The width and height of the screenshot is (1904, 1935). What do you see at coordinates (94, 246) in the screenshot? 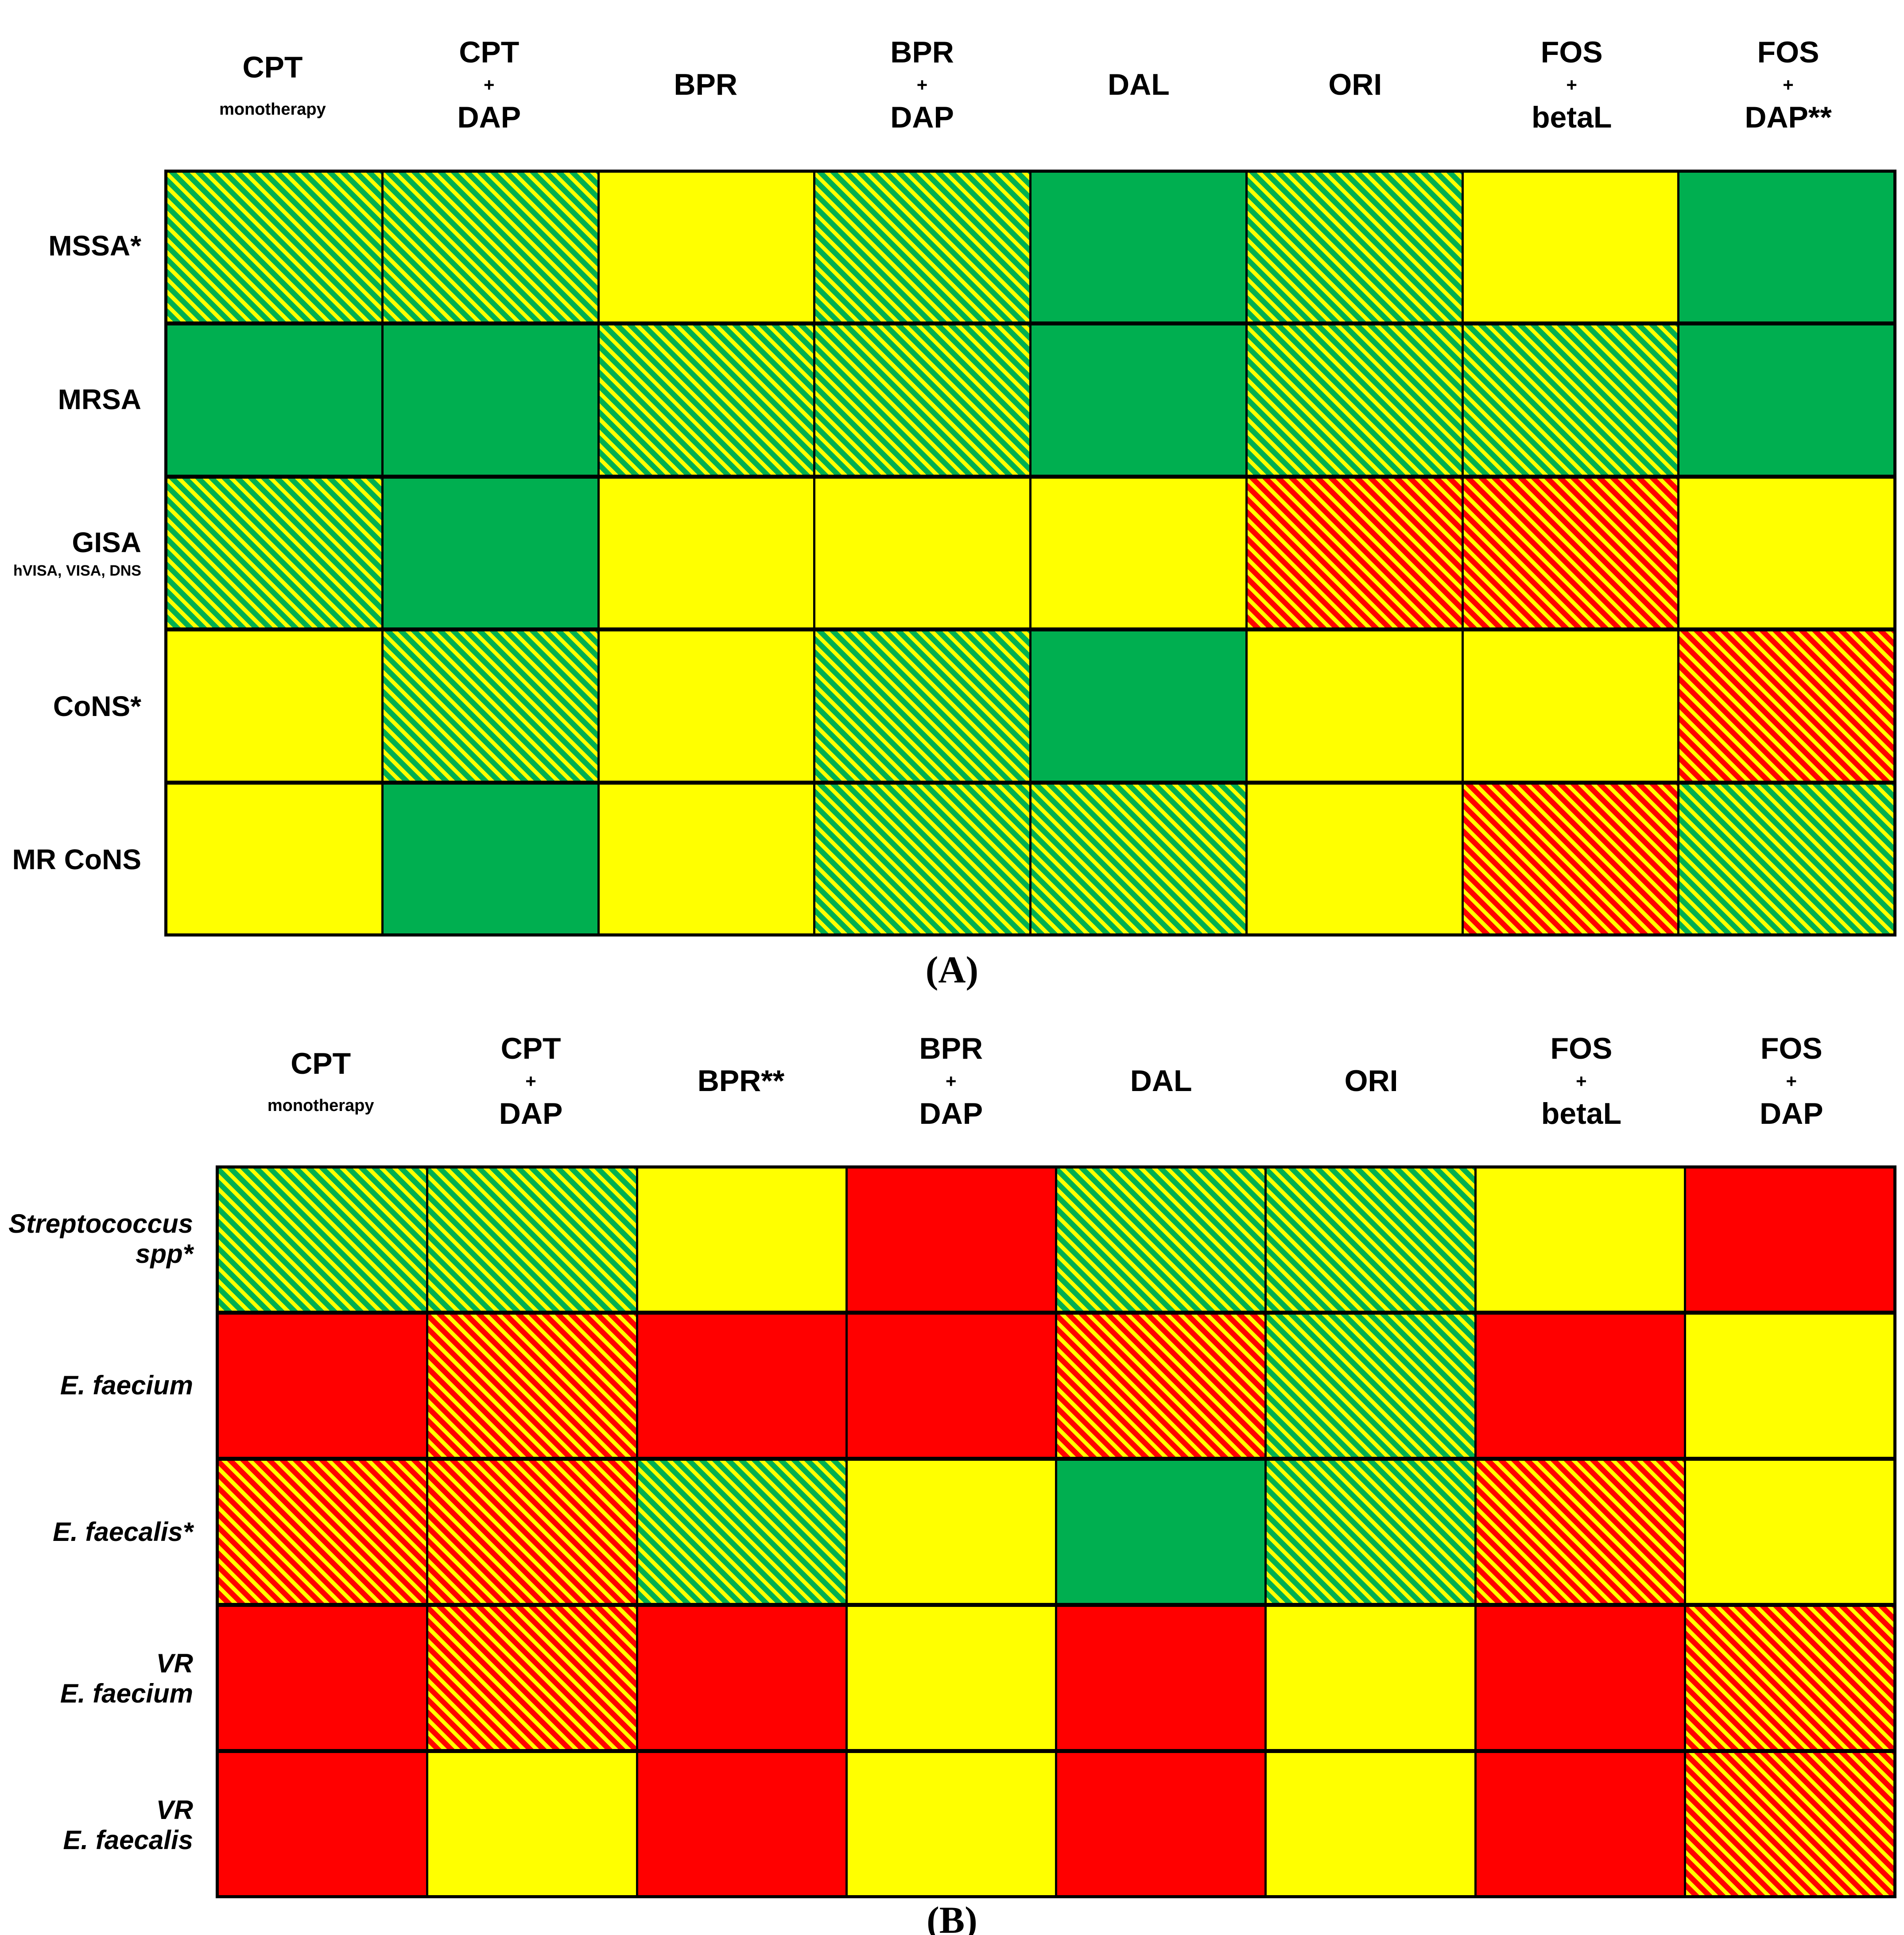
I see `row-label-line: MSSA*` at bounding box center [94, 246].